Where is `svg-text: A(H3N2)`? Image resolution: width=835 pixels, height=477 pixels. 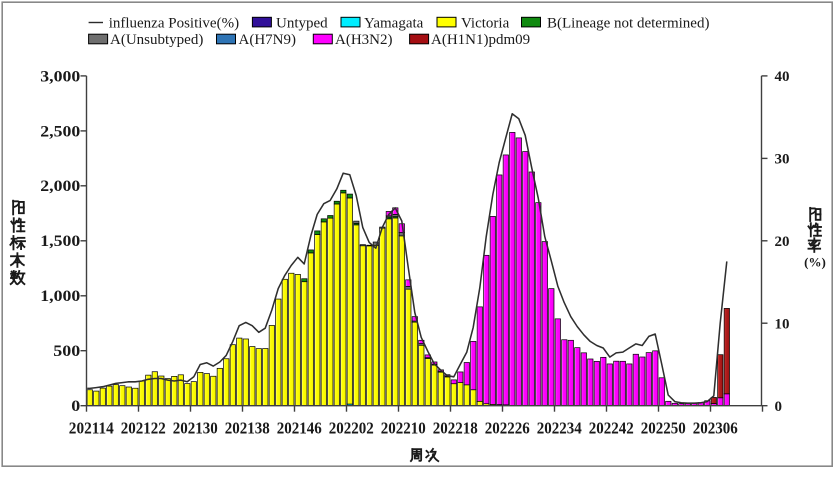 svg-text: A(H3N2) is located at coordinates (364, 40).